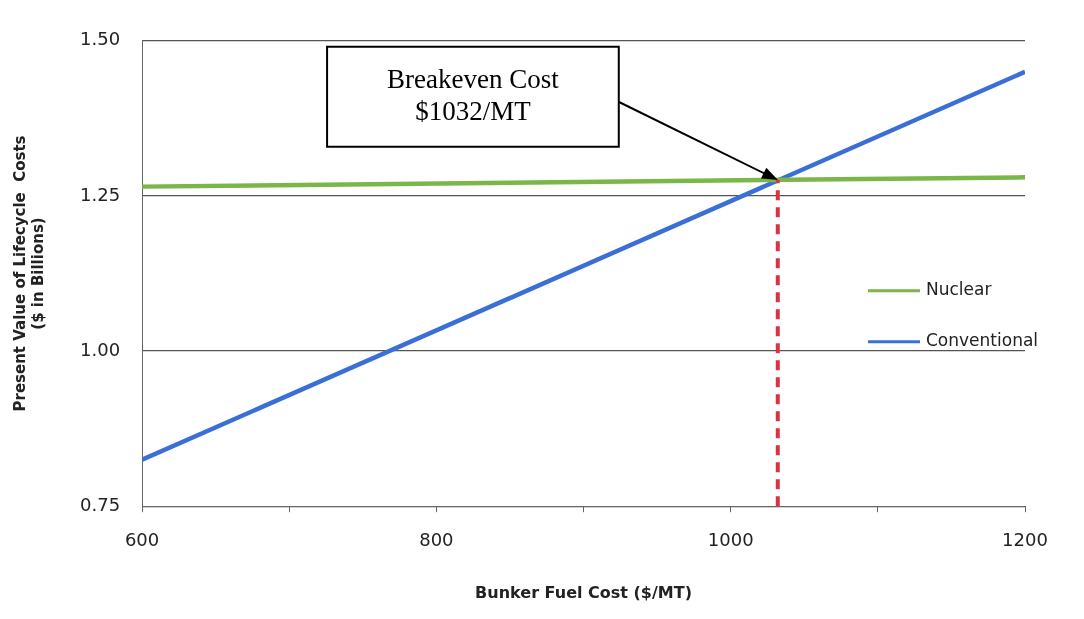 The image size is (1084, 619). I want to click on x-tick-label: 1200, so click(1025, 539).